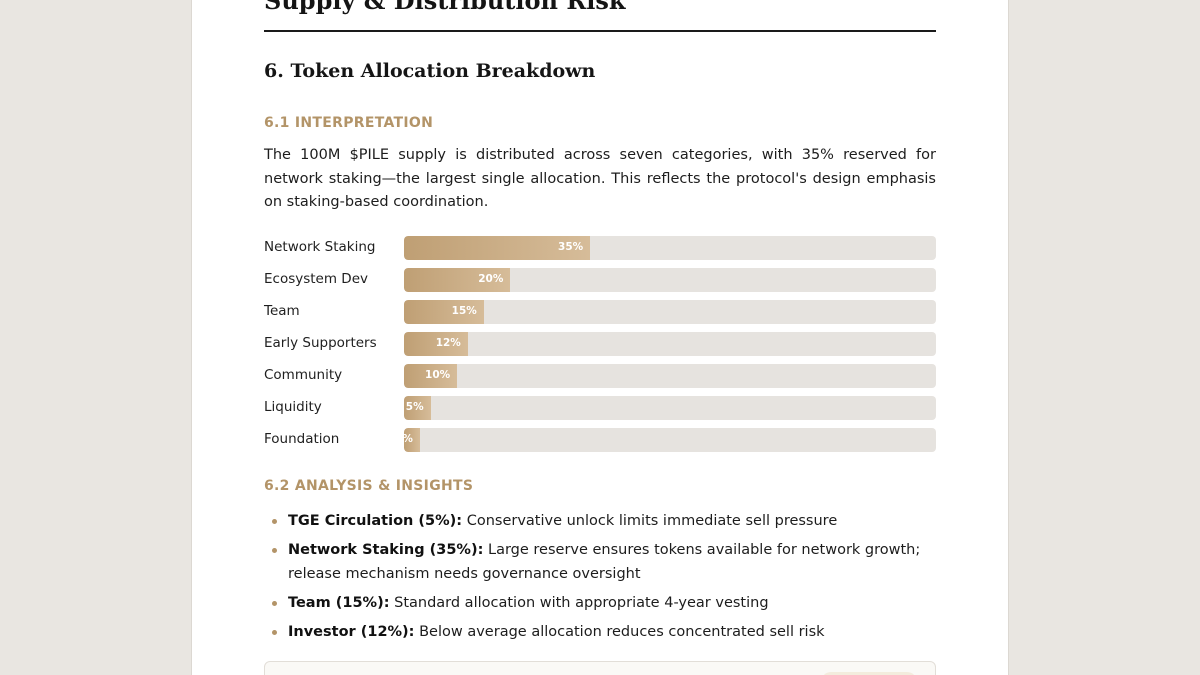  I want to click on list-item-label: Network Staking (35%):, so click(386, 550).